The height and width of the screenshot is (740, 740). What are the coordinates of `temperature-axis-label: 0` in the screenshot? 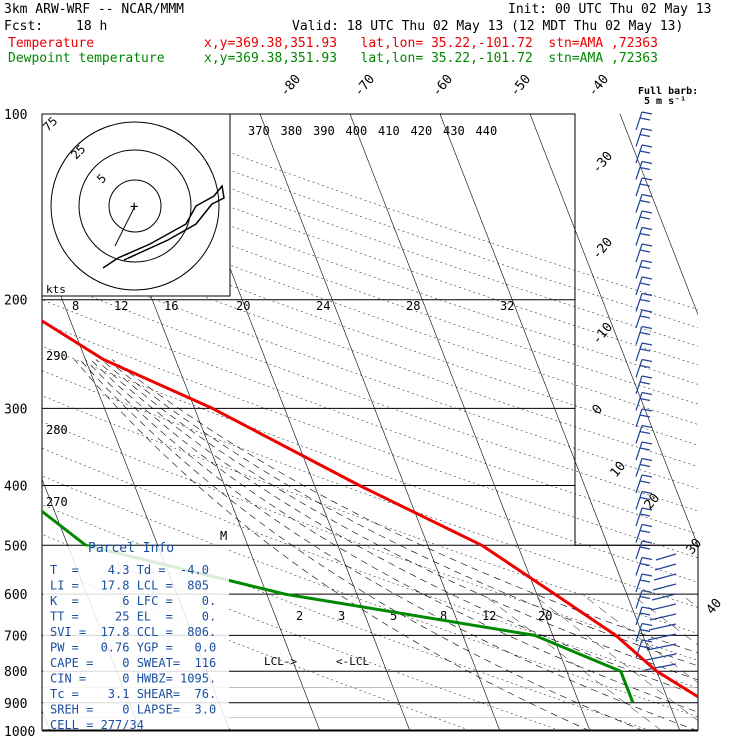 It's located at (598, 410).